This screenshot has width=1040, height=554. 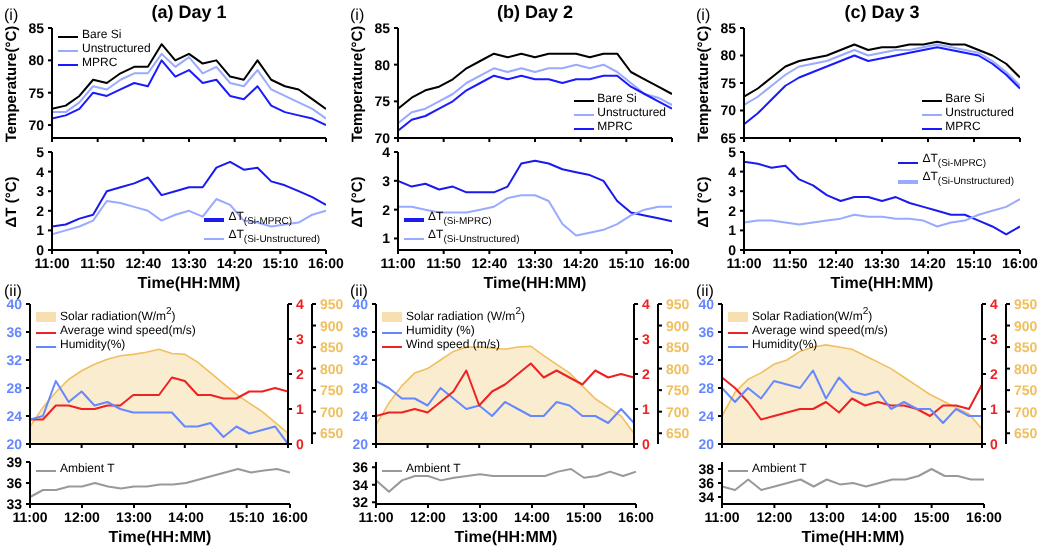 I want to click on chart-title: (b) Day 2, so click(x=534, y=12).